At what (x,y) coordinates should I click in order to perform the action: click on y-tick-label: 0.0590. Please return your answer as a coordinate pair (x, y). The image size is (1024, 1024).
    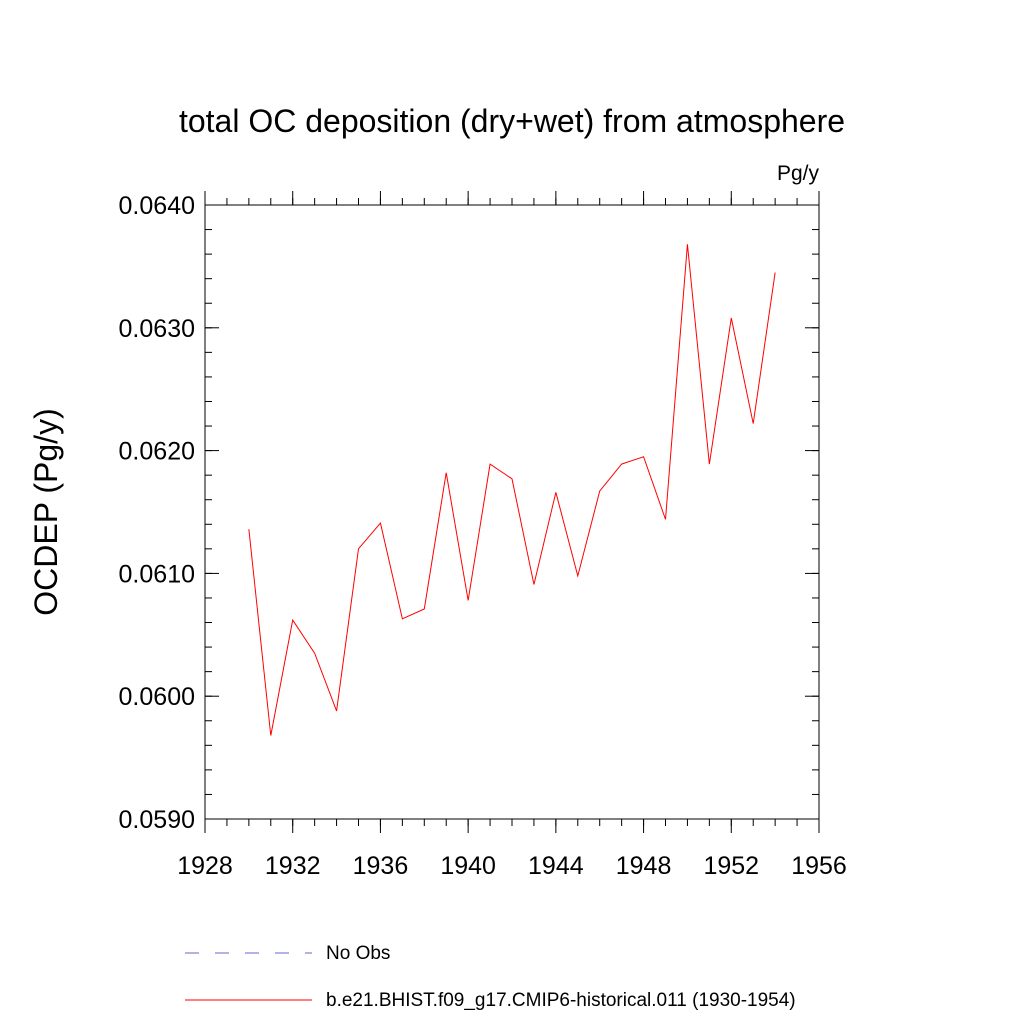
    Looking at the image, I should click on (157, 820).